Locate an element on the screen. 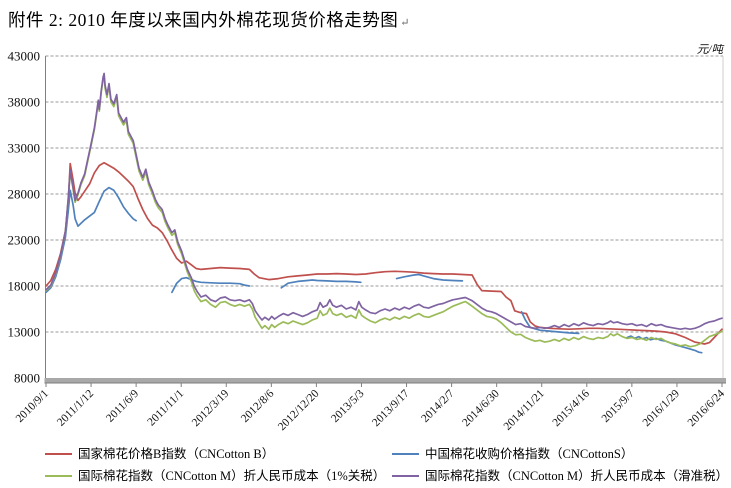 This screenshot has height=488, width=731. x-tick-label: 2010/9/1 is located at coordinates (33, 406).